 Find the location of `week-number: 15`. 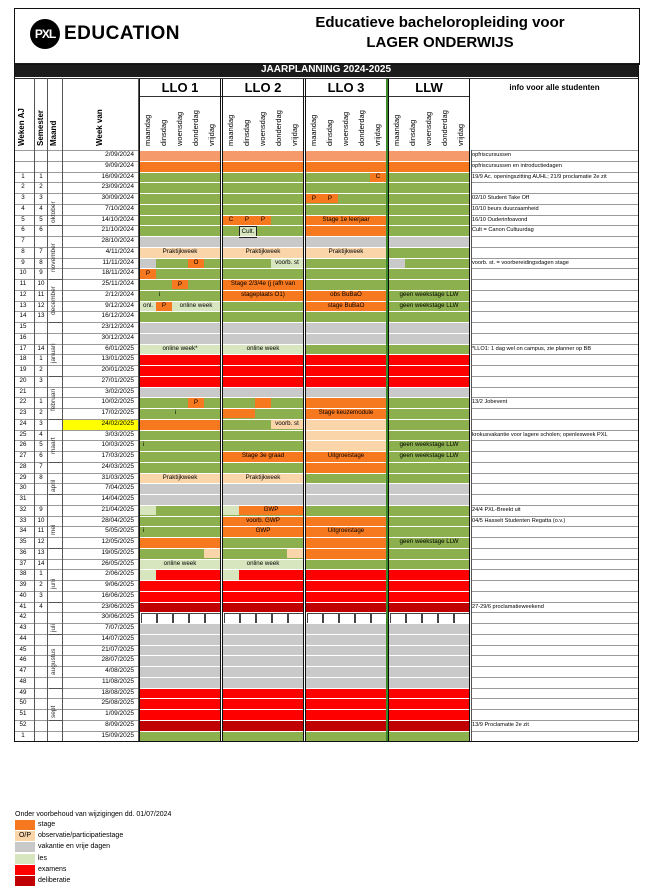

week-number: 15 is located at coordinates (23, 326).